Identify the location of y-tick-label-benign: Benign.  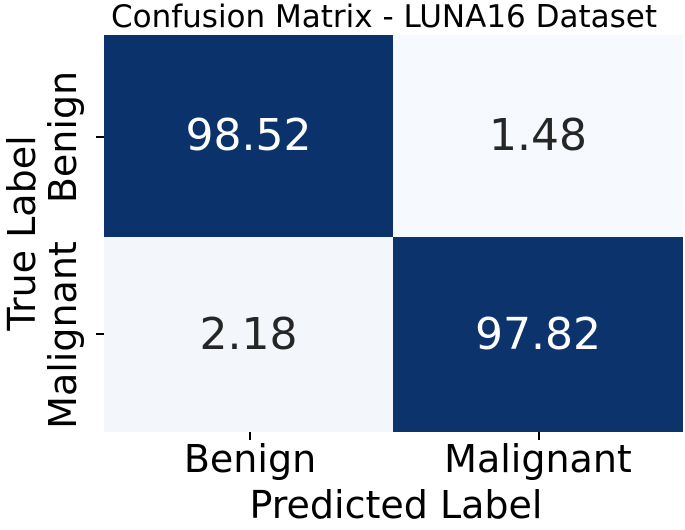
(63, 137).